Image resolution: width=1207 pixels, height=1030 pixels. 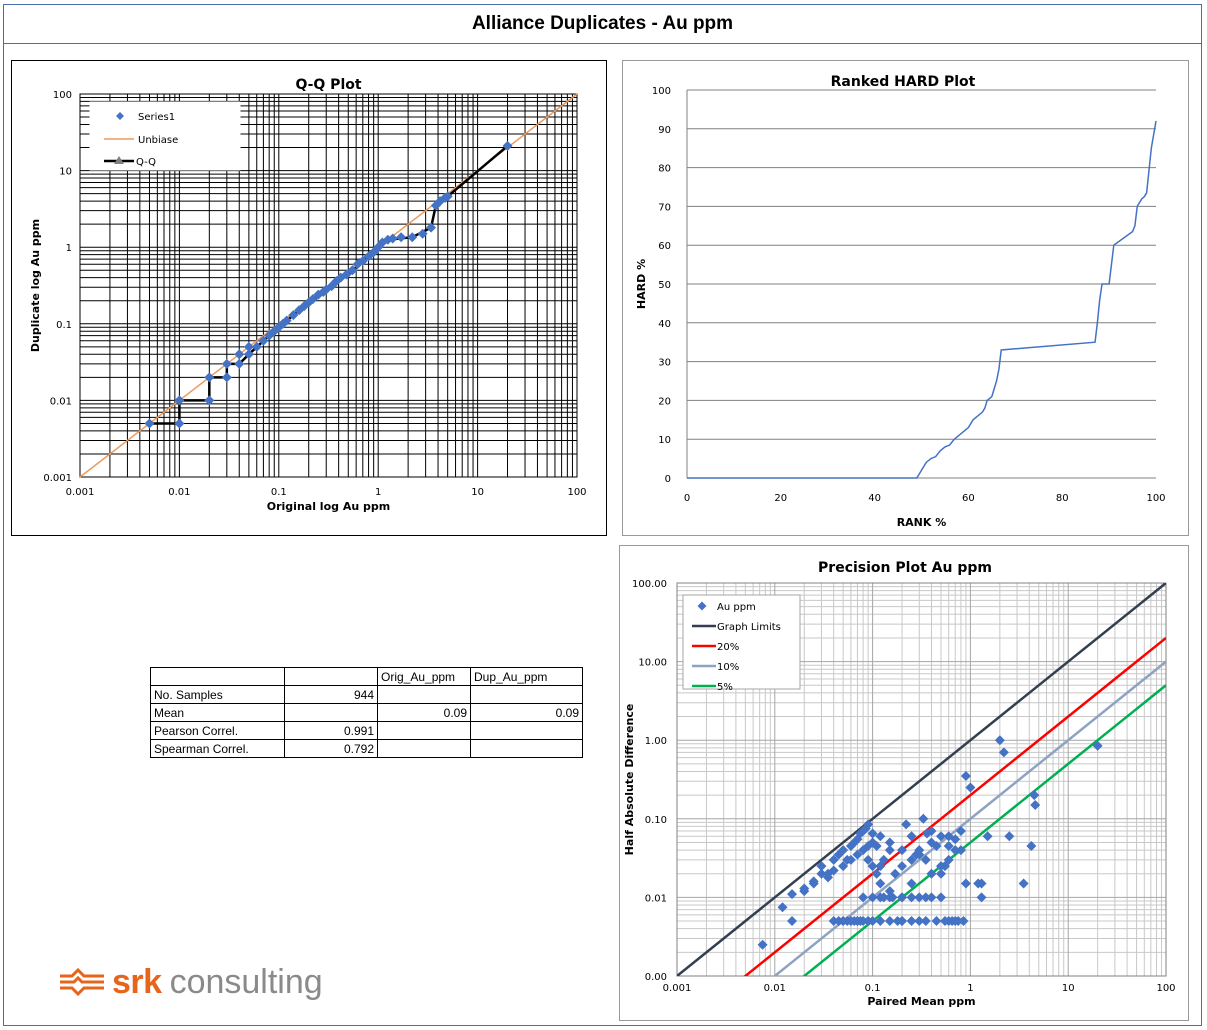 What do you see at coordinates (664, 401) in the screenshot?
I see `y-tick-label: 20` at bounding box center [664, 401].